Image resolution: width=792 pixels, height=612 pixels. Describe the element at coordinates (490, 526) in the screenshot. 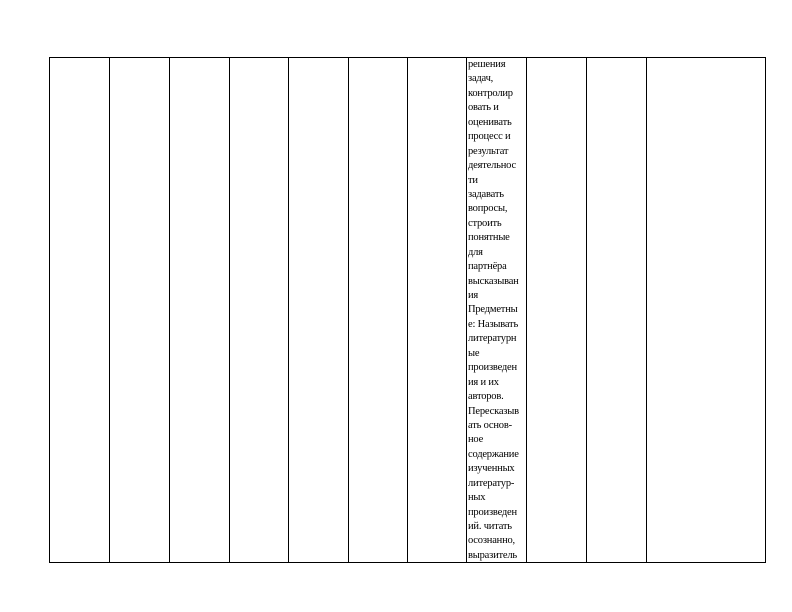

I see `cell-line: ий. читать` at that location.